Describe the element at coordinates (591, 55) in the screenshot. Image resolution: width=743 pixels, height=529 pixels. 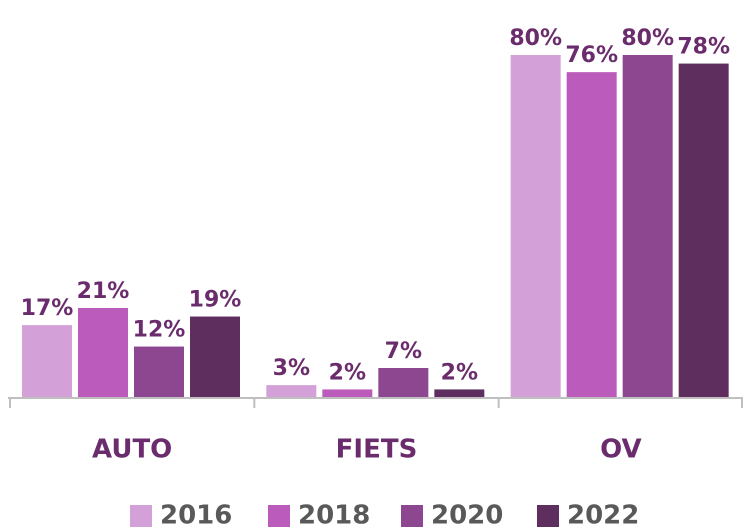
I see `data-label: 76%` at that location.